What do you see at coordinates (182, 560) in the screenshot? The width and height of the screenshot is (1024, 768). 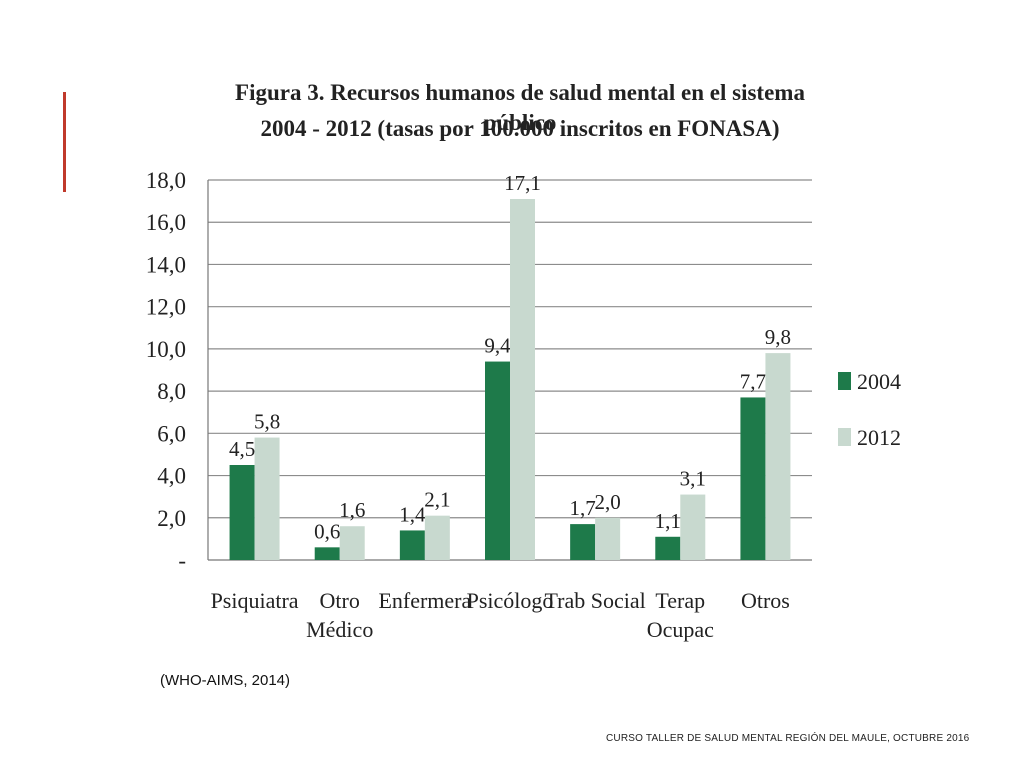 I see `y-tick-label: -` at bounding box center [182, 560].